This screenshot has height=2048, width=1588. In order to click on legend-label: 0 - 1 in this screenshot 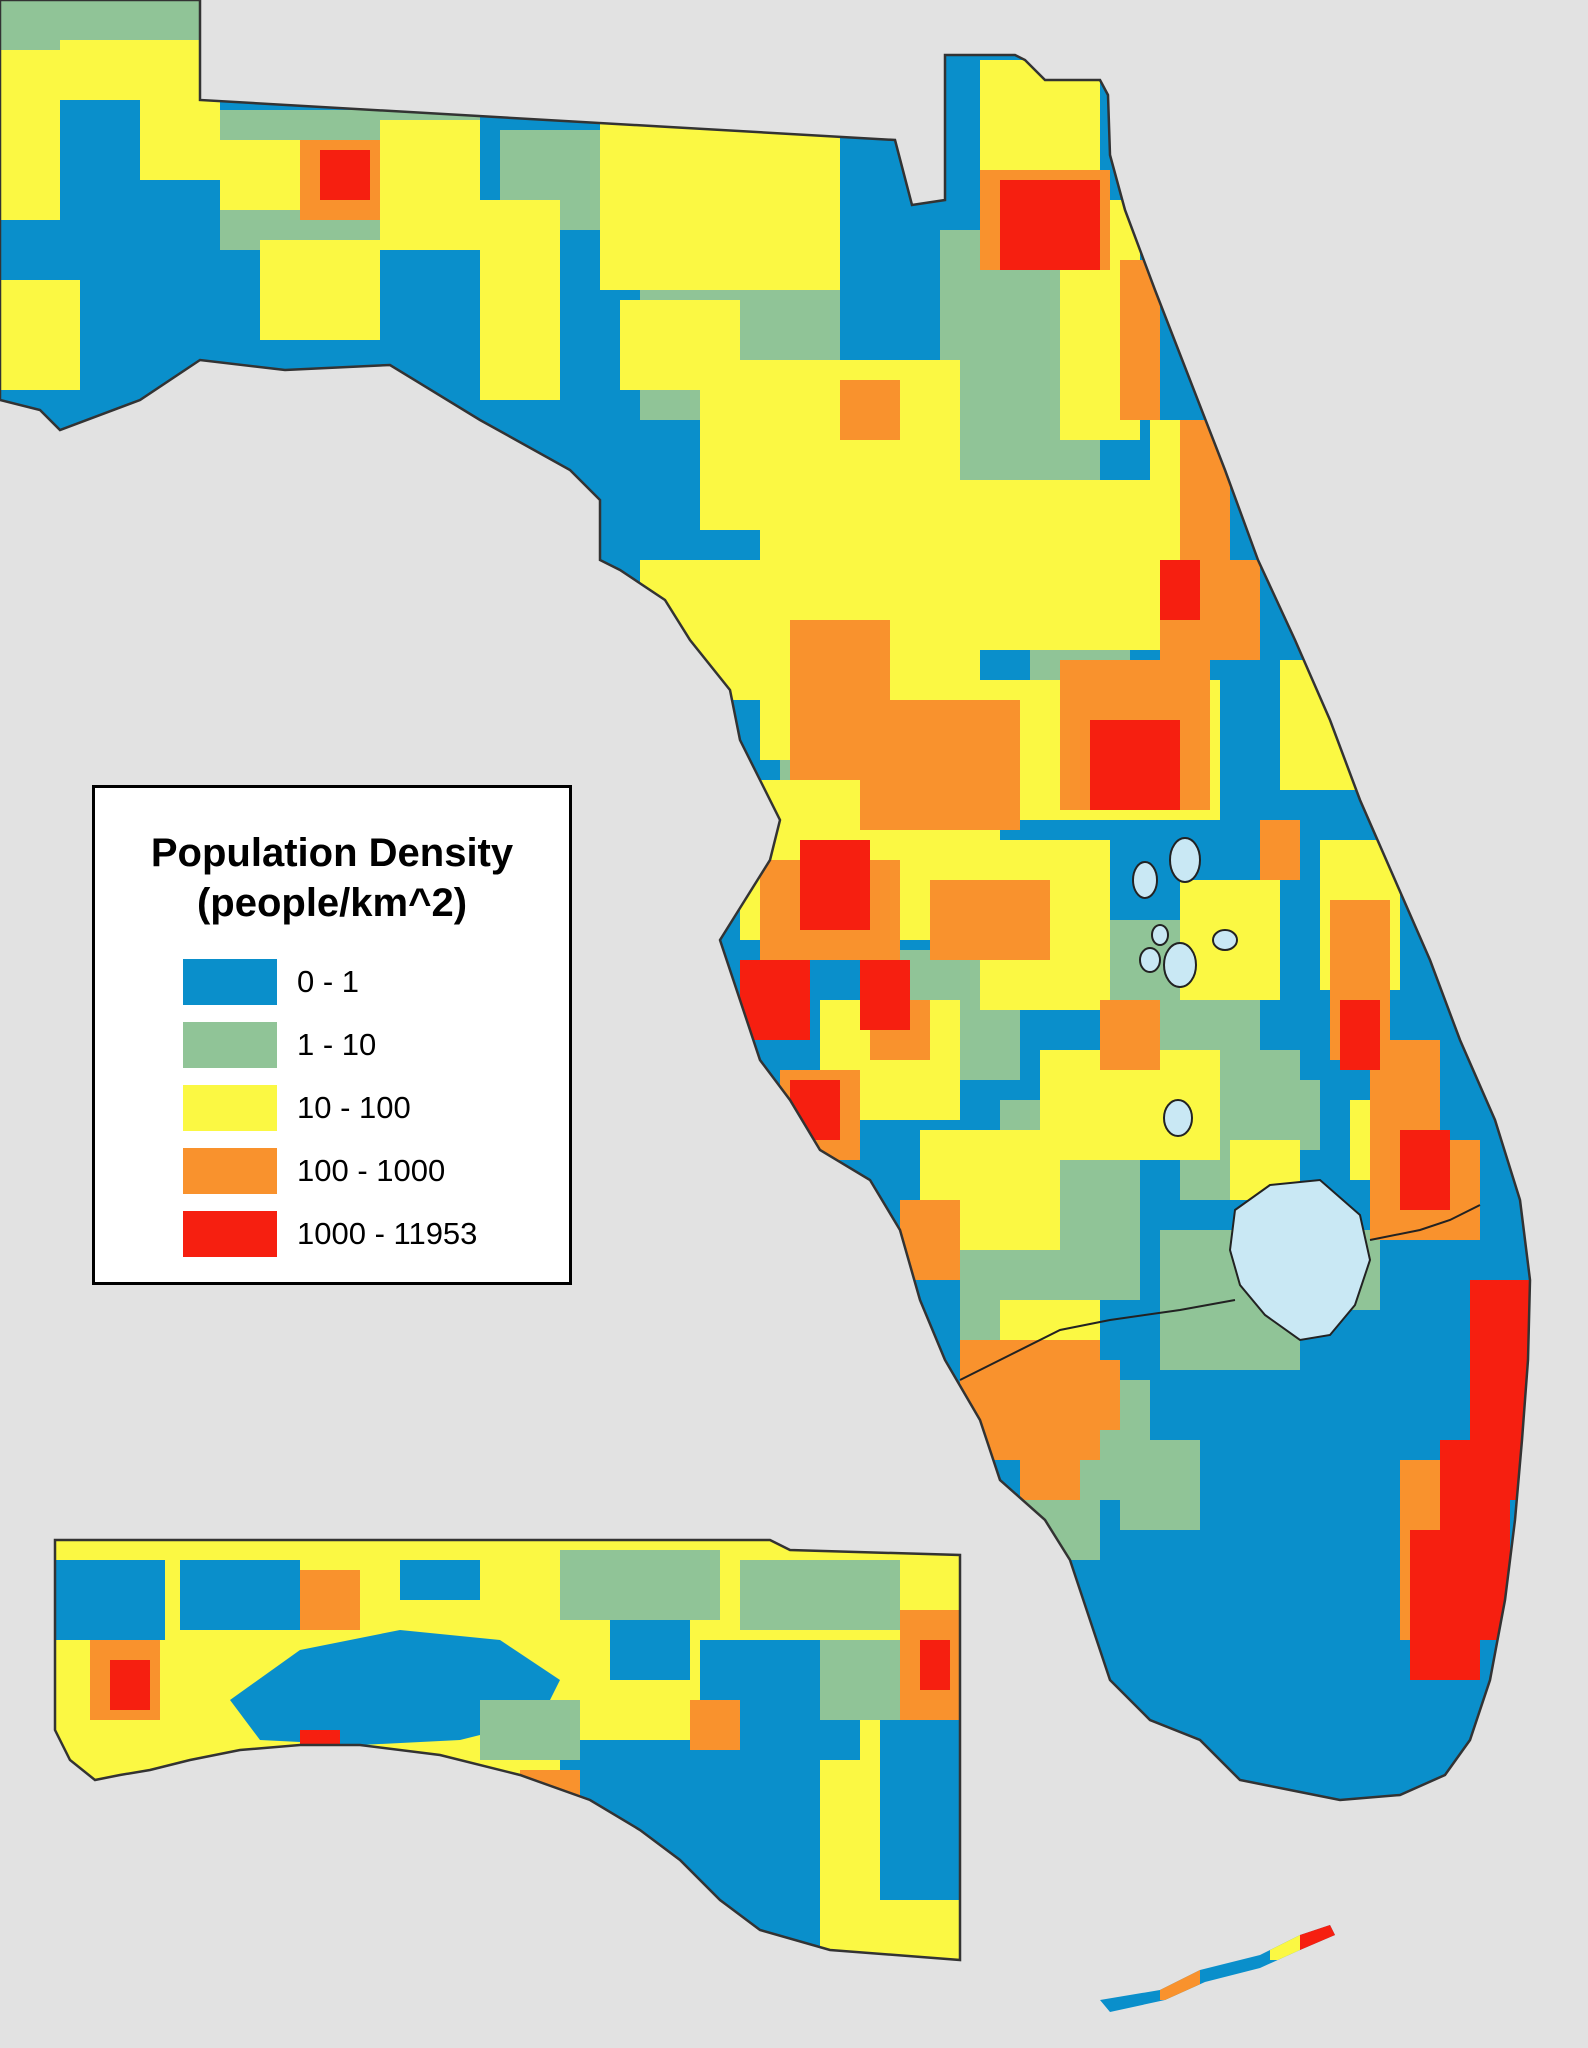, I will do `click(328, 981)`.